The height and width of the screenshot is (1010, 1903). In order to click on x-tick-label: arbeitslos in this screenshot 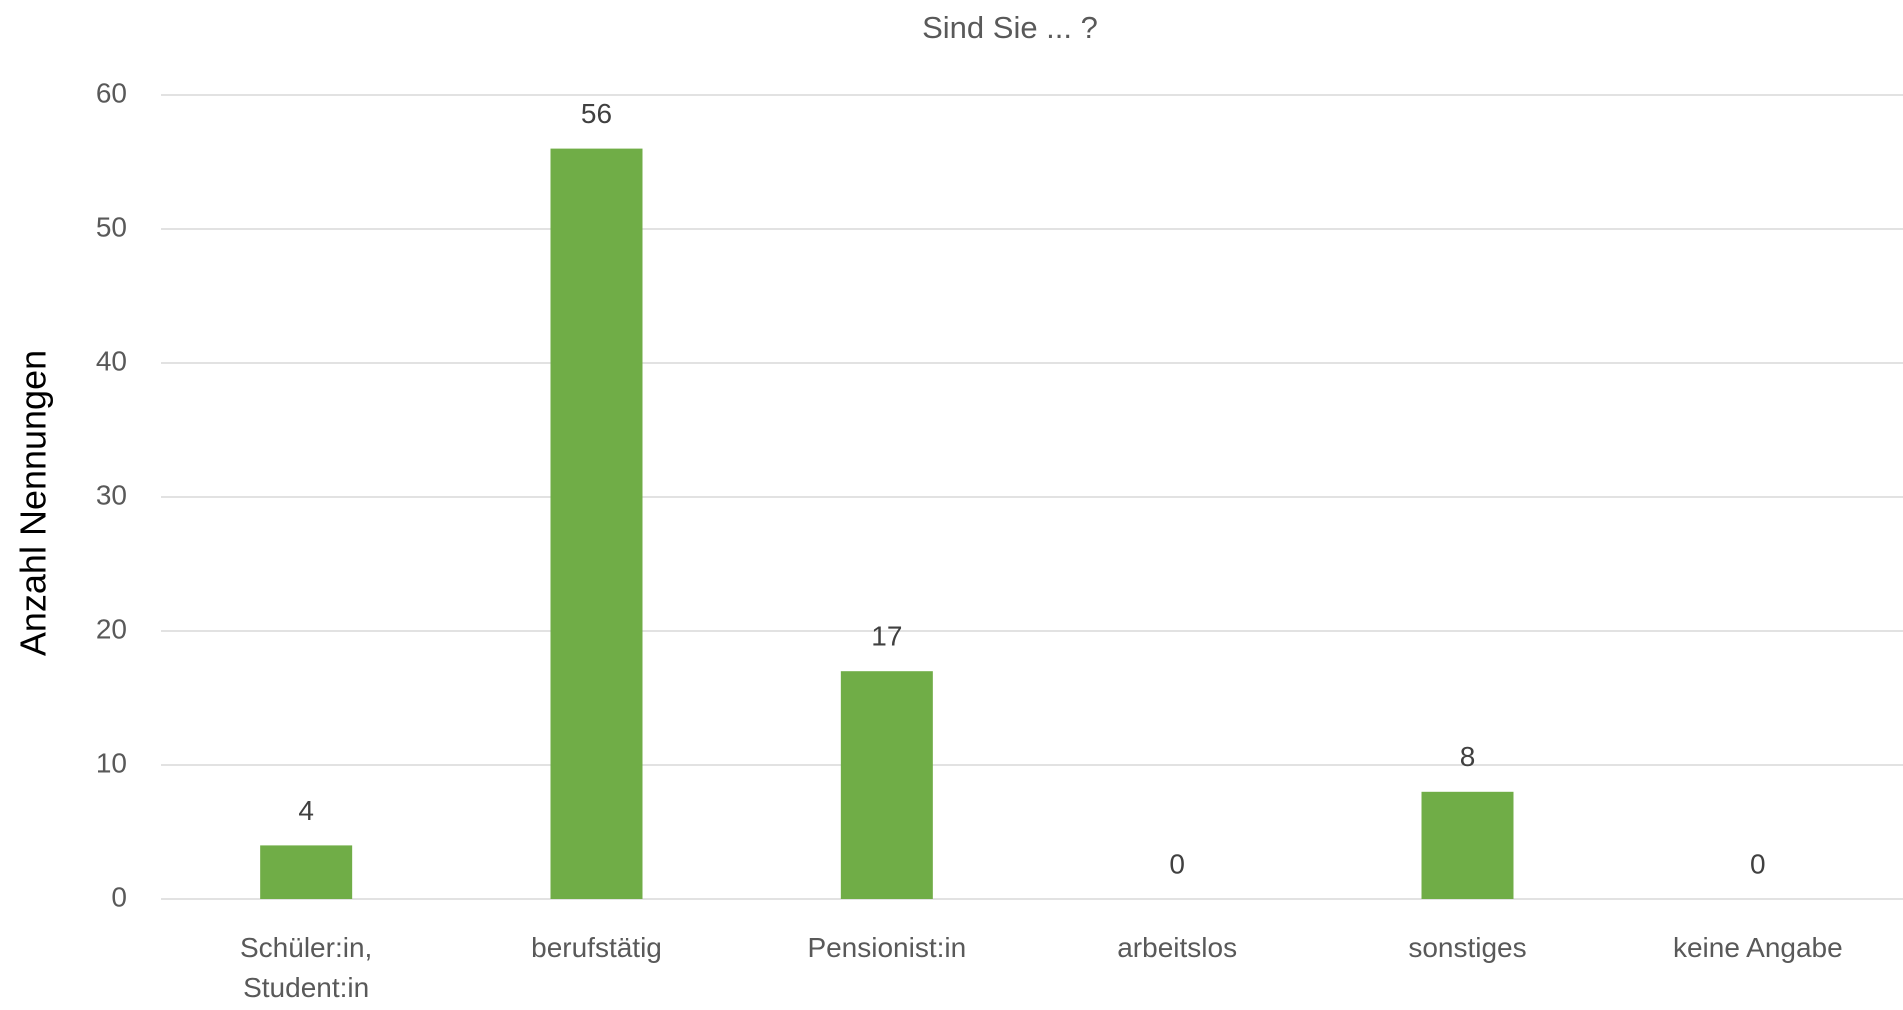, I will do `click(1177, 947)`.